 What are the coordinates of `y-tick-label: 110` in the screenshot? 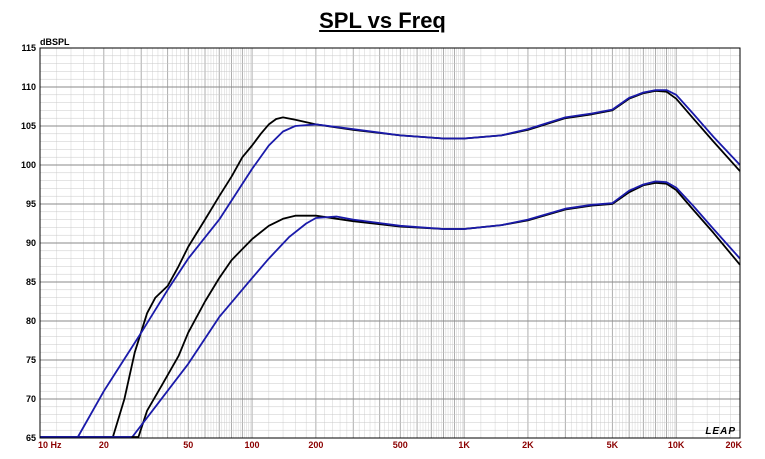 It's located at (28, 87).